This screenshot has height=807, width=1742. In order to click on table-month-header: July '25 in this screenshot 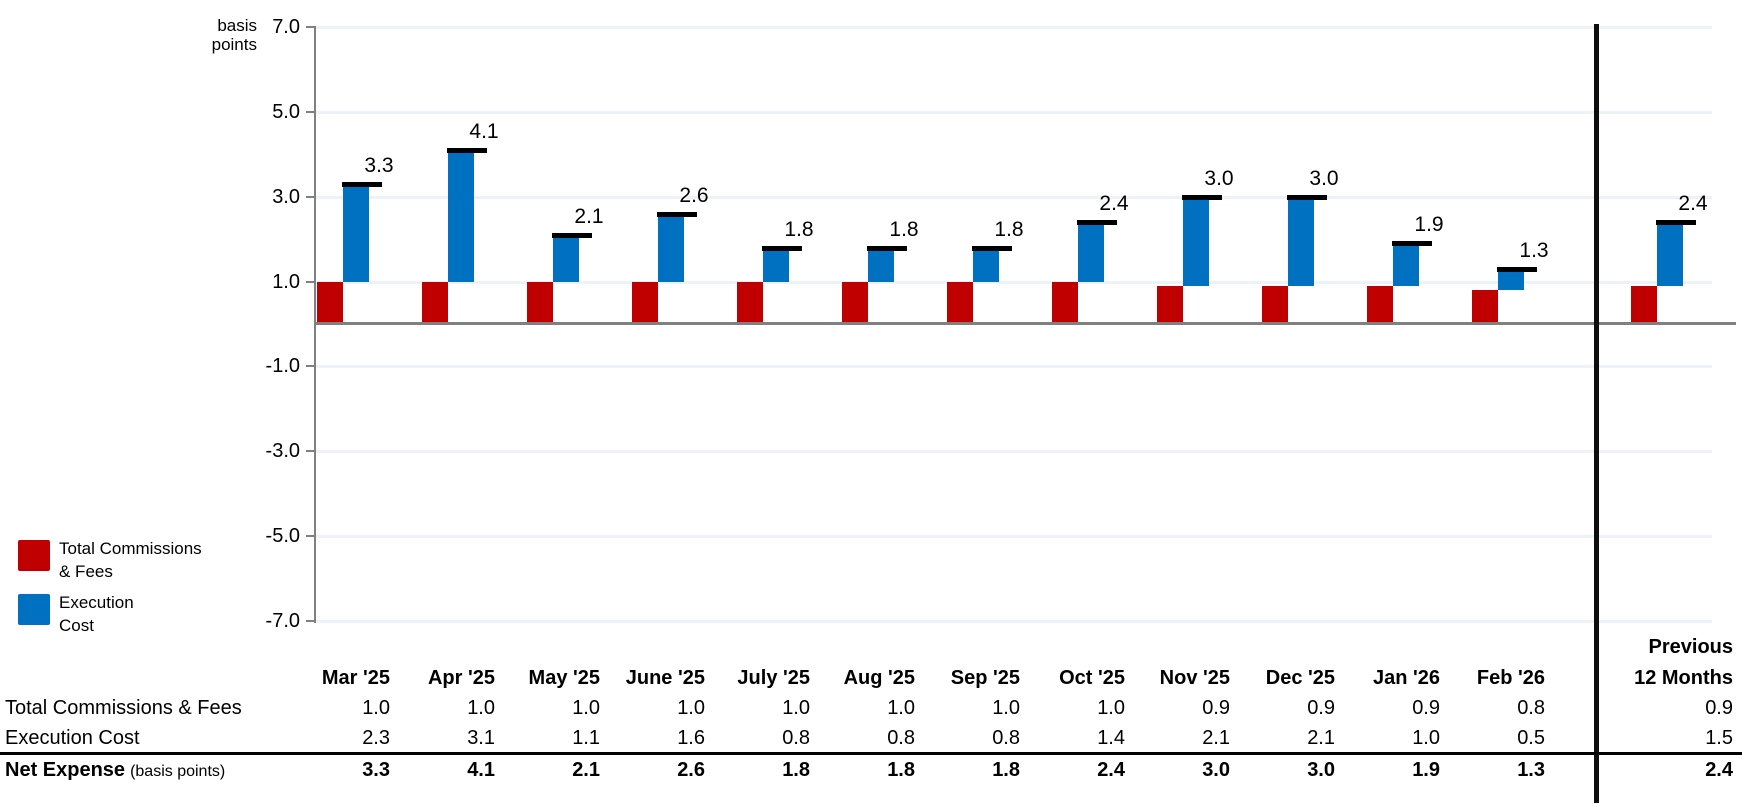, I will do `click(773, 678)`.